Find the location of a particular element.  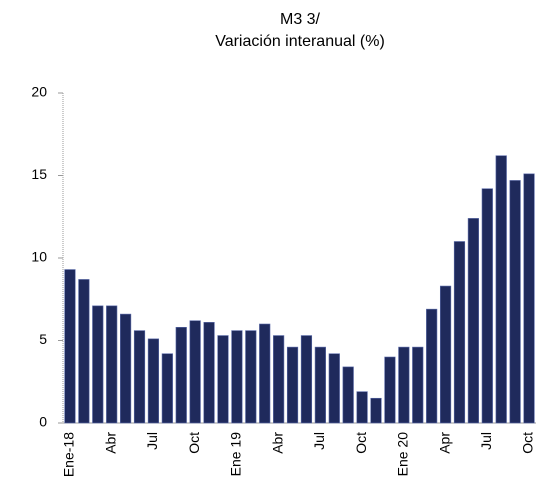

y-tick-label: 20 is located at coordinates (39, 92).